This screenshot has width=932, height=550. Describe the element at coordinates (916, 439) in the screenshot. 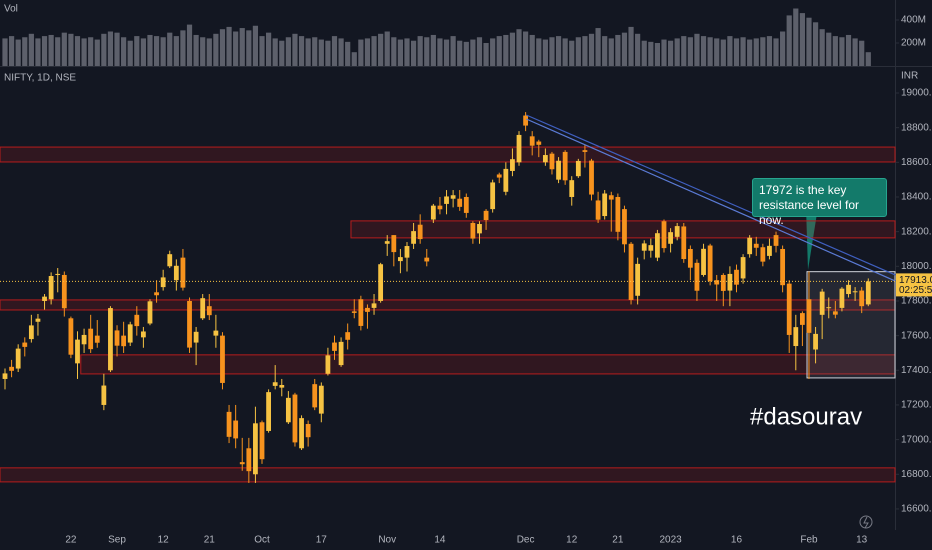

I see `y-tick-label: 17000.00` at that location.